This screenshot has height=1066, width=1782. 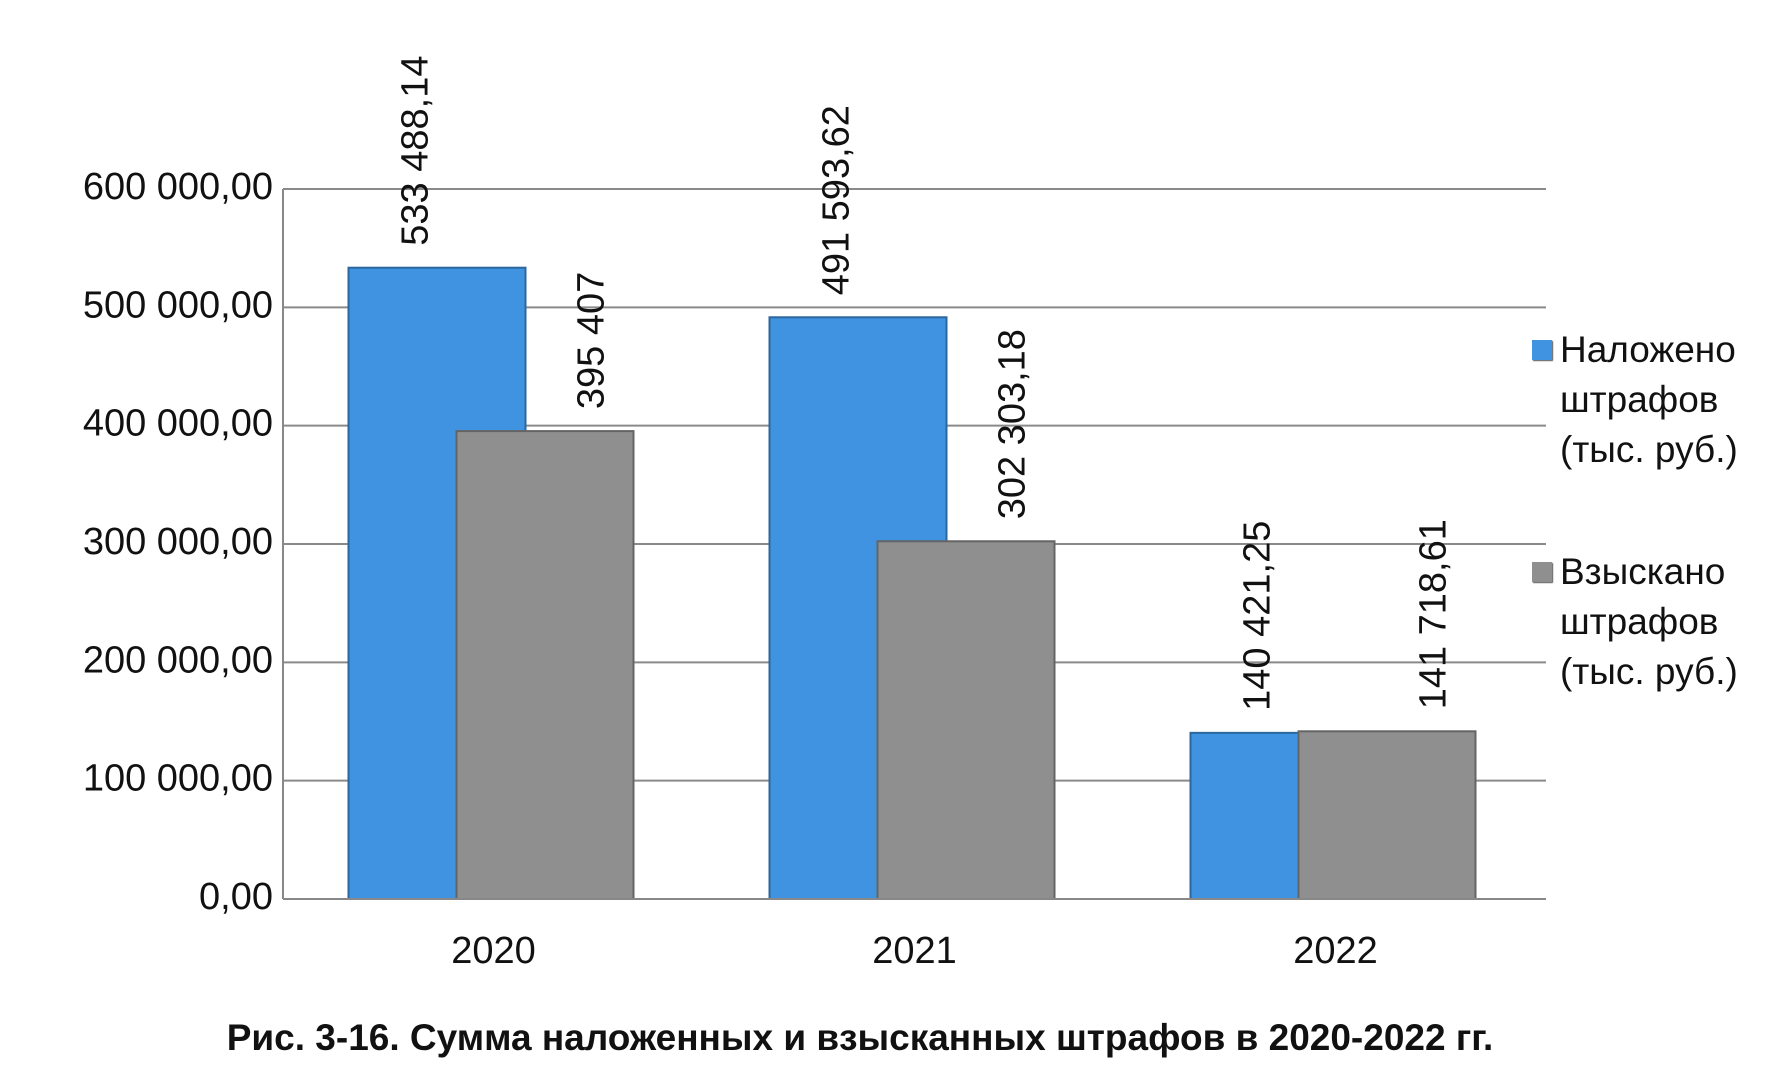 What do you see at coordinates (178, 779) in the screenshot?
I see `y-tick-label: 100 000,00` at bounding box center [178, 779].